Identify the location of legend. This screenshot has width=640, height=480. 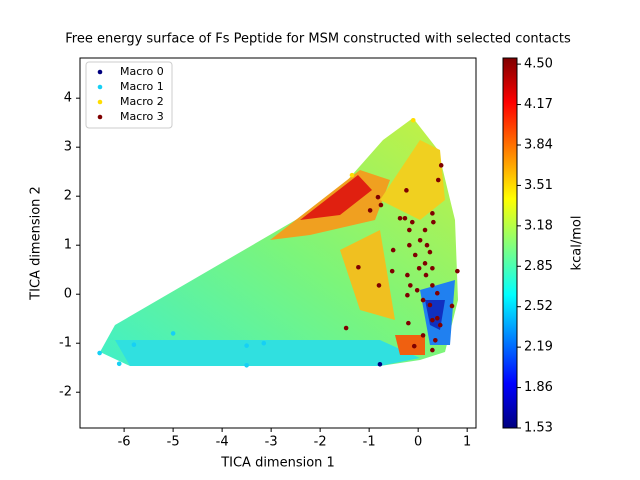
(129, 95).